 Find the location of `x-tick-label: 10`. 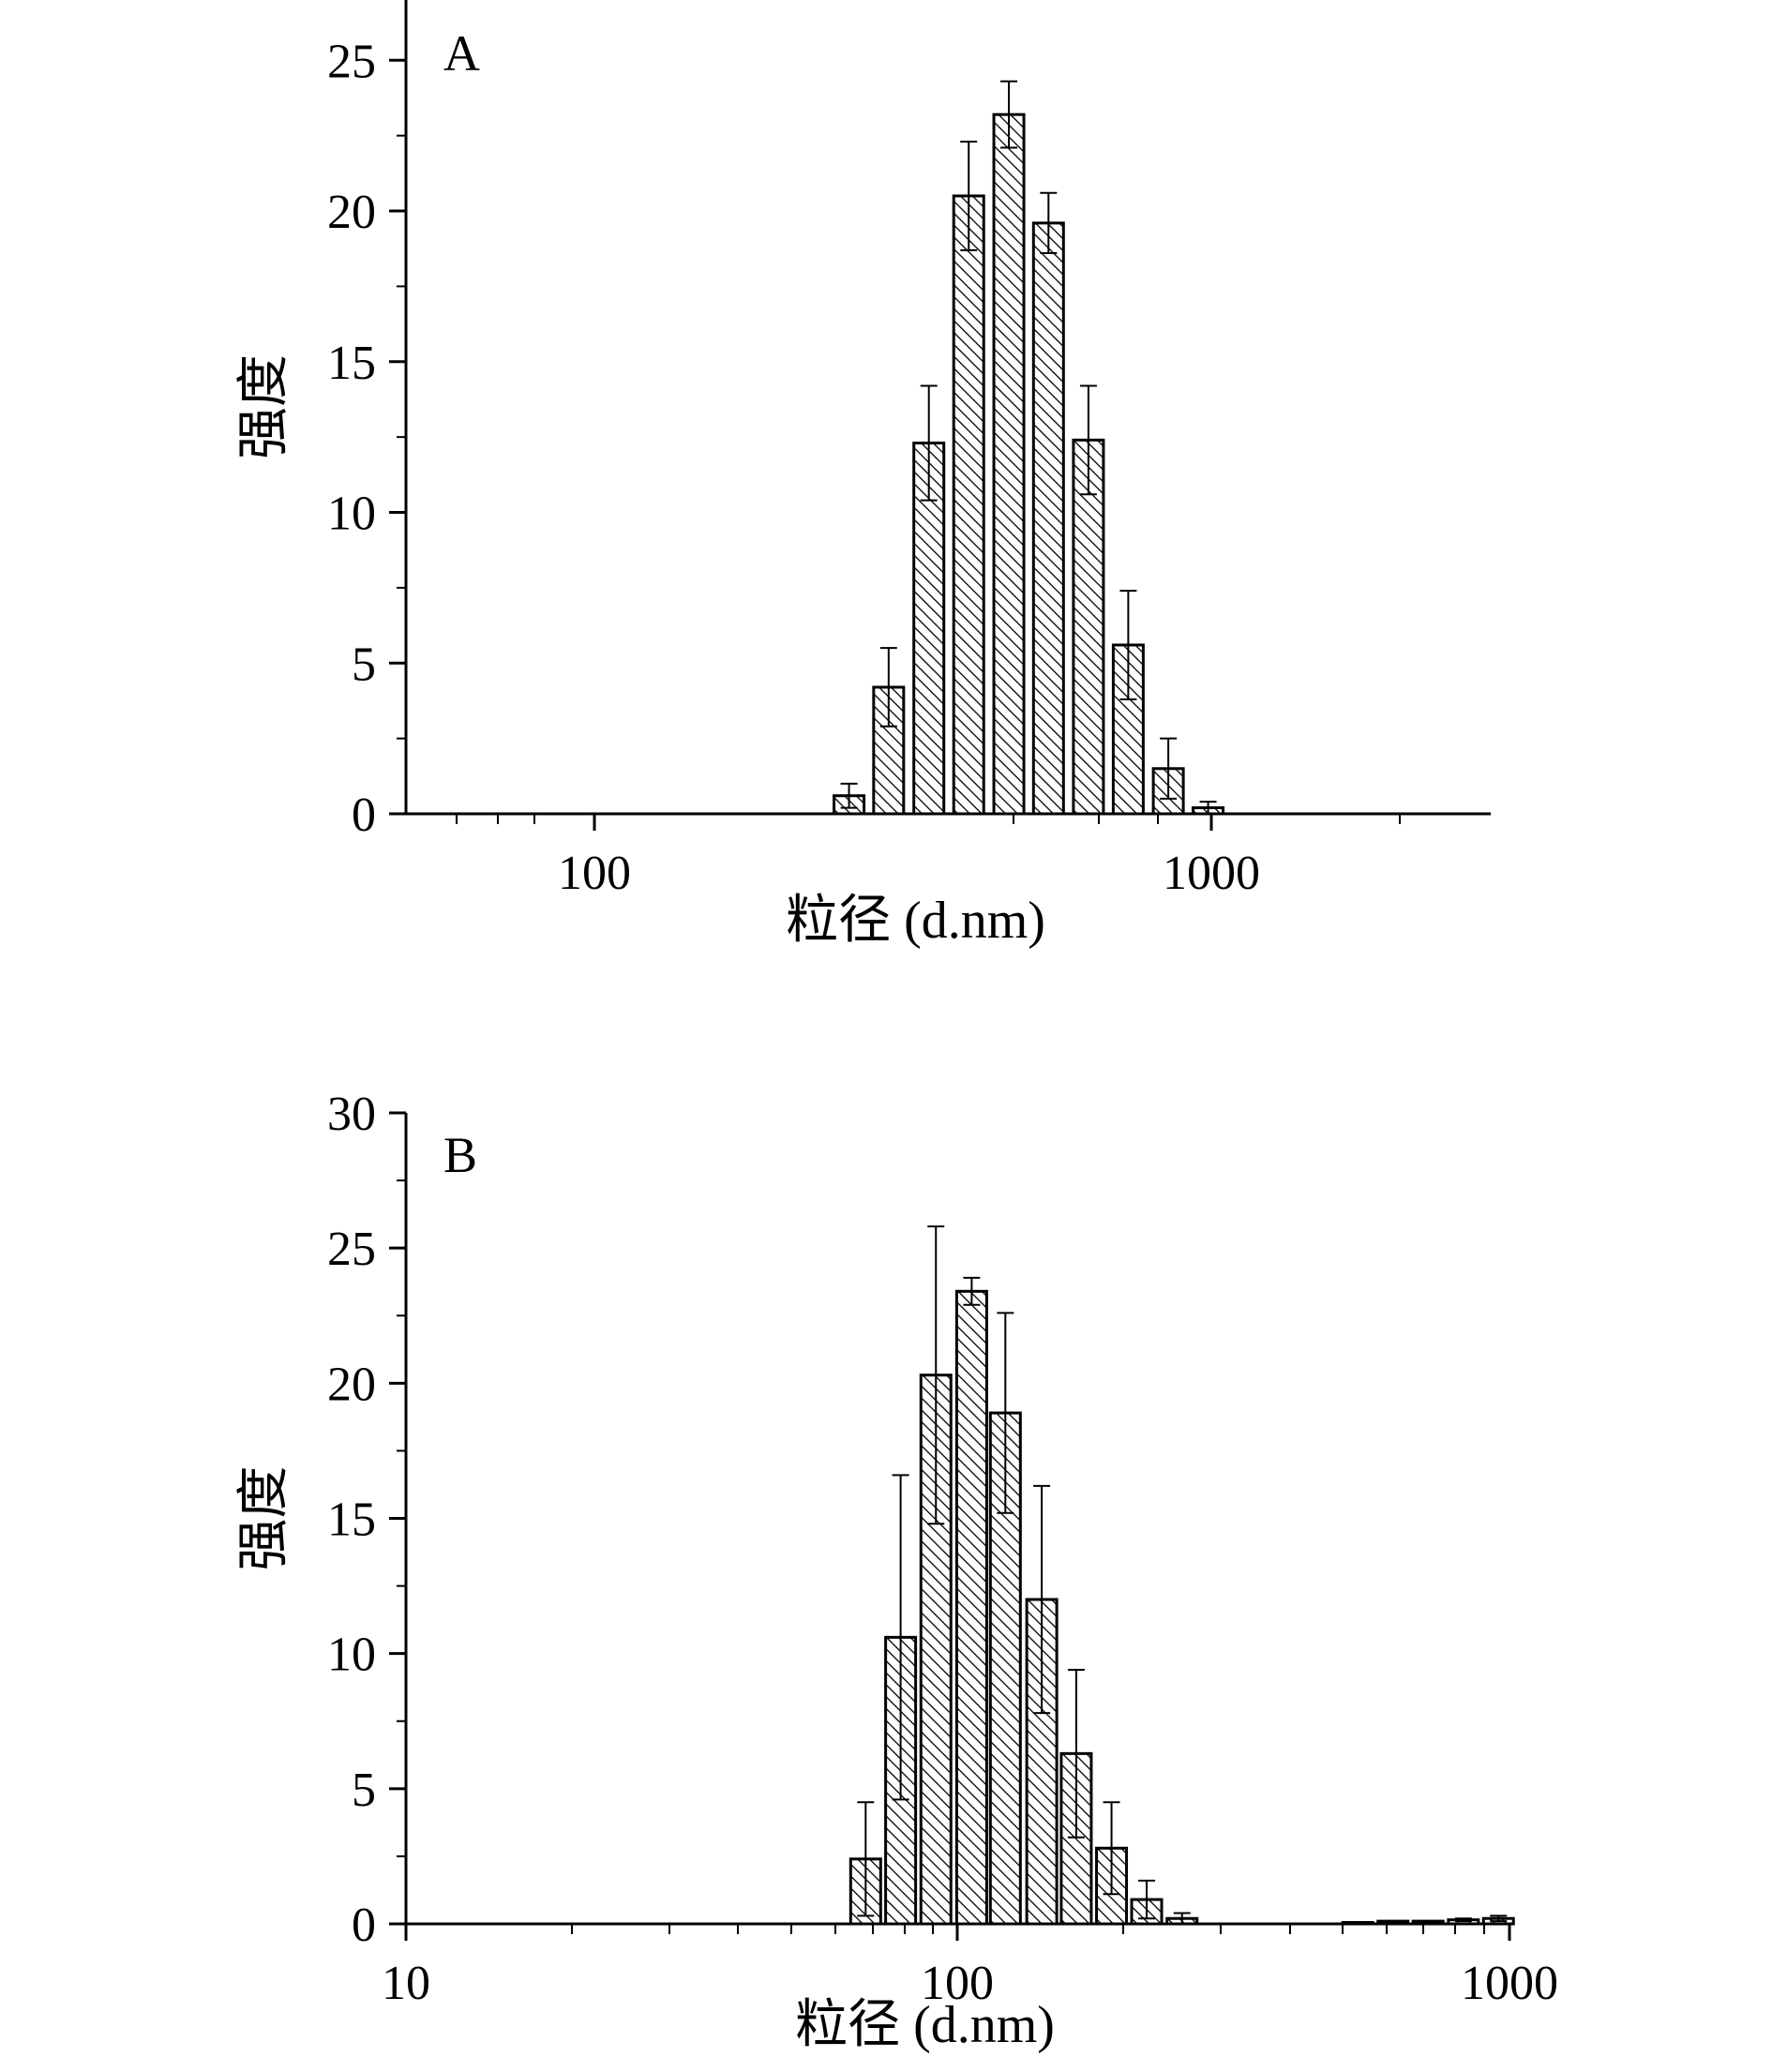

x-tick-label: 10 is located at coordinates (406, 1984).